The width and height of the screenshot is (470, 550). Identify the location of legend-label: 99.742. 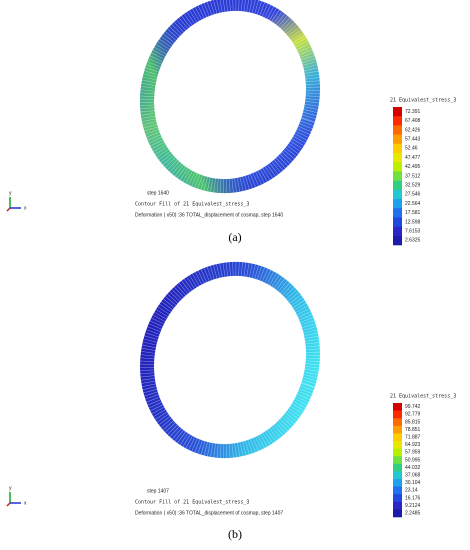
(413, 407).